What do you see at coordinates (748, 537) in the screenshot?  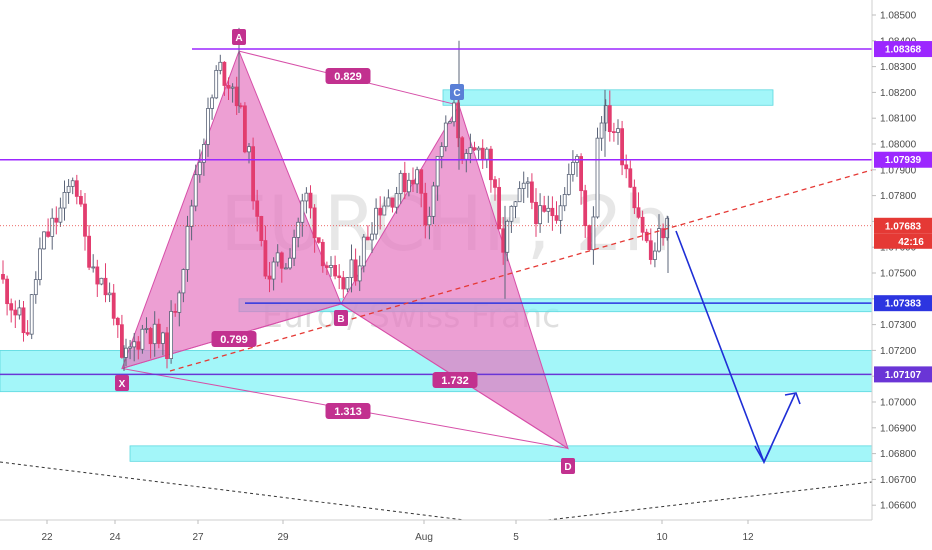 I see `time-tick-label: 12` at bounding box center [748, 537].